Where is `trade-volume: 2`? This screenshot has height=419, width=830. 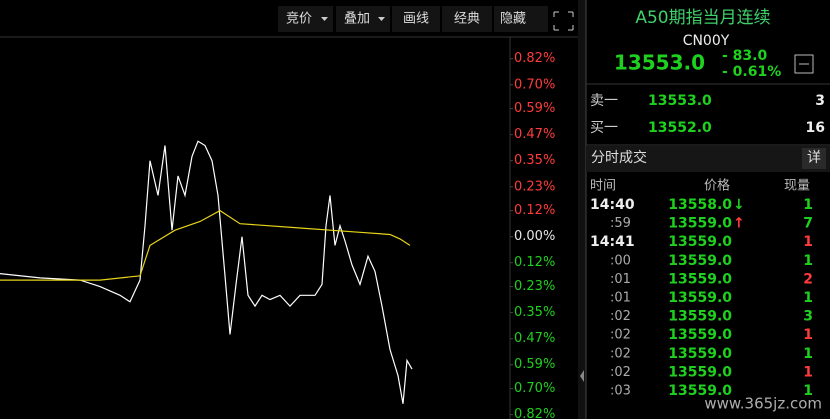 trade-volume: 2 is located at coordinates (808, 279).